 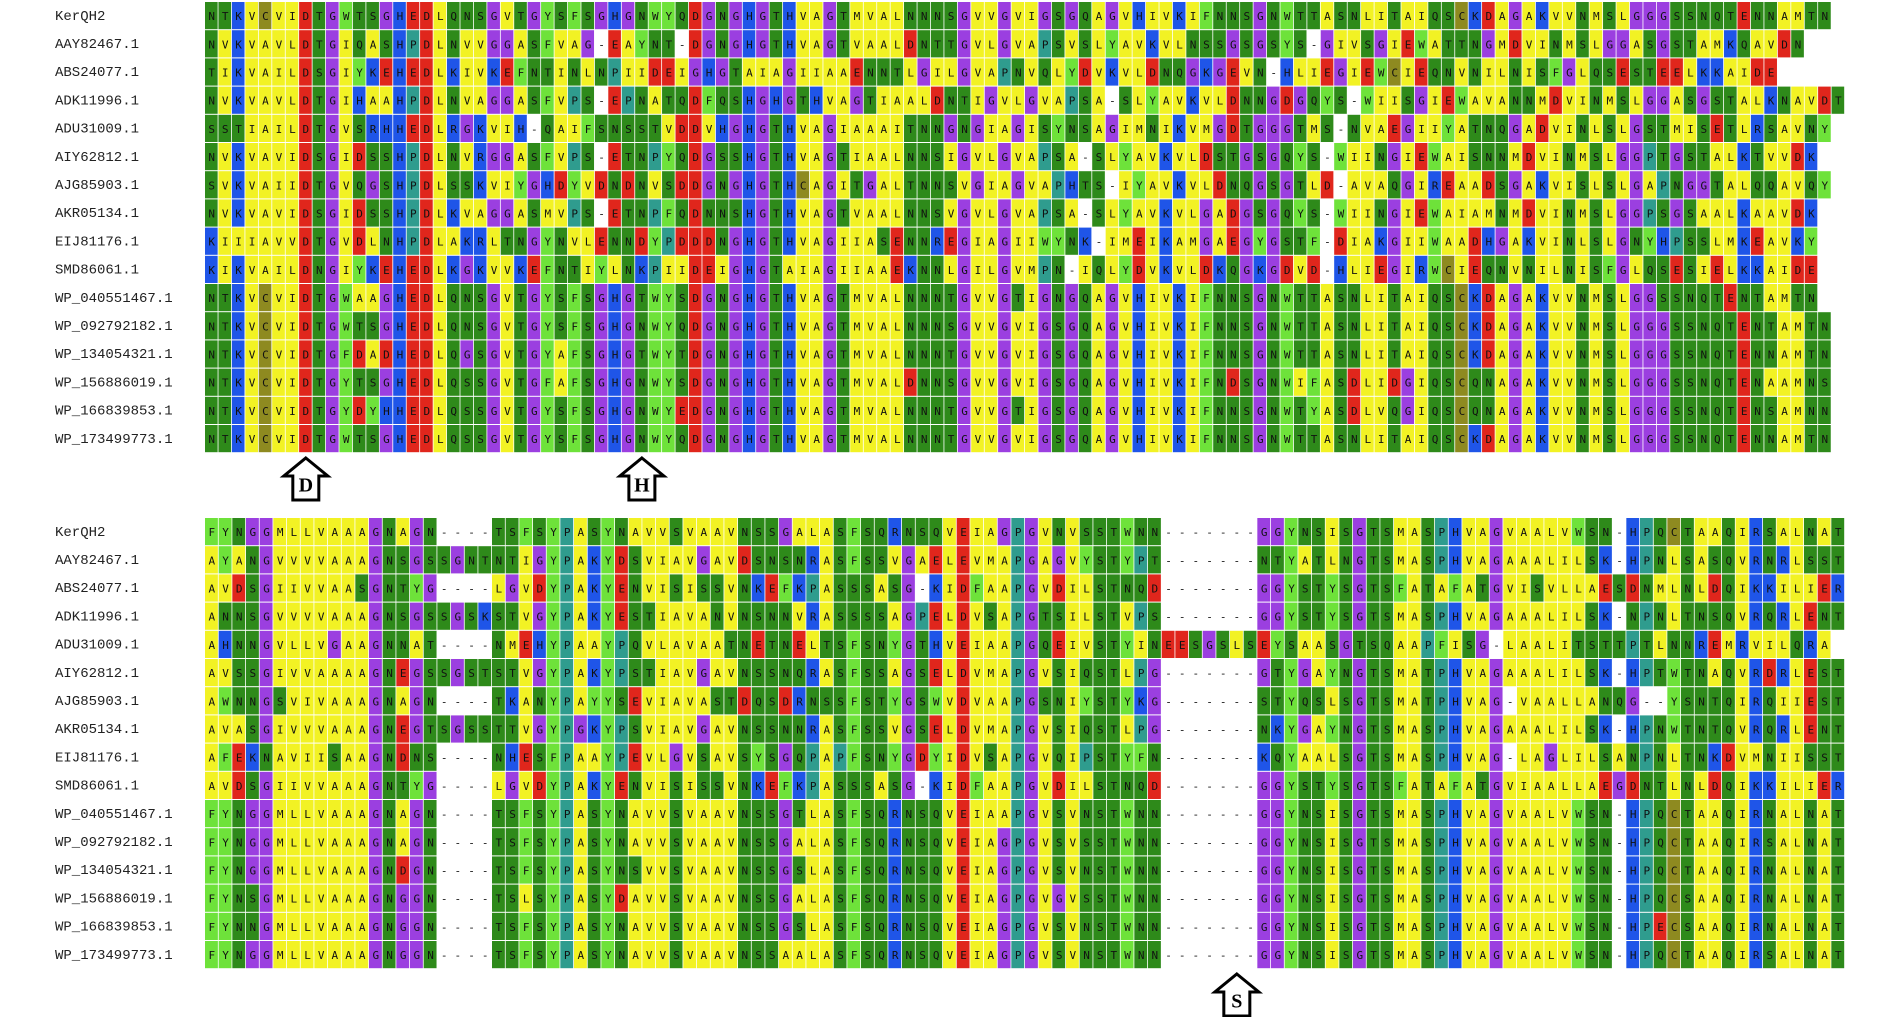 I want to click on marker-label: D, so click(x=306, y=486).